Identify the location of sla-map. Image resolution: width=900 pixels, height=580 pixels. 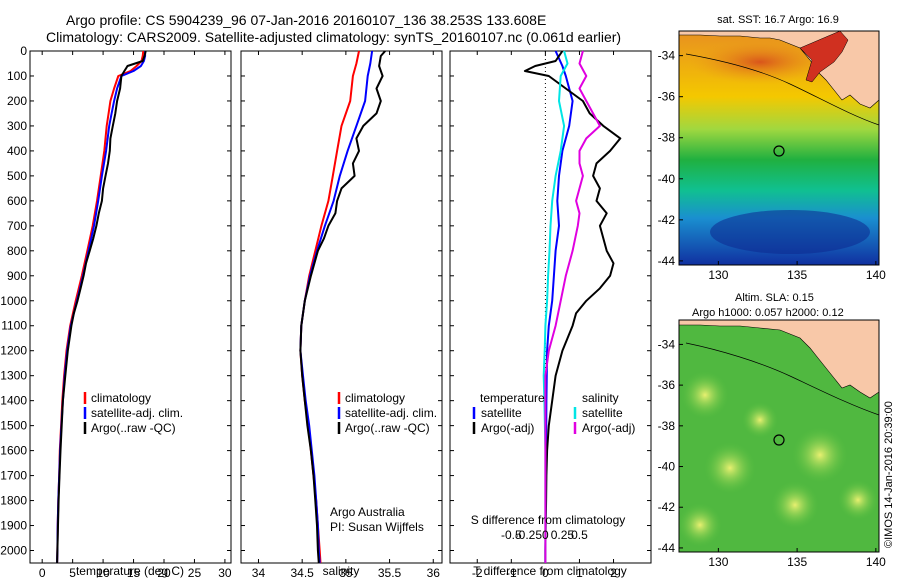
(779, 436).